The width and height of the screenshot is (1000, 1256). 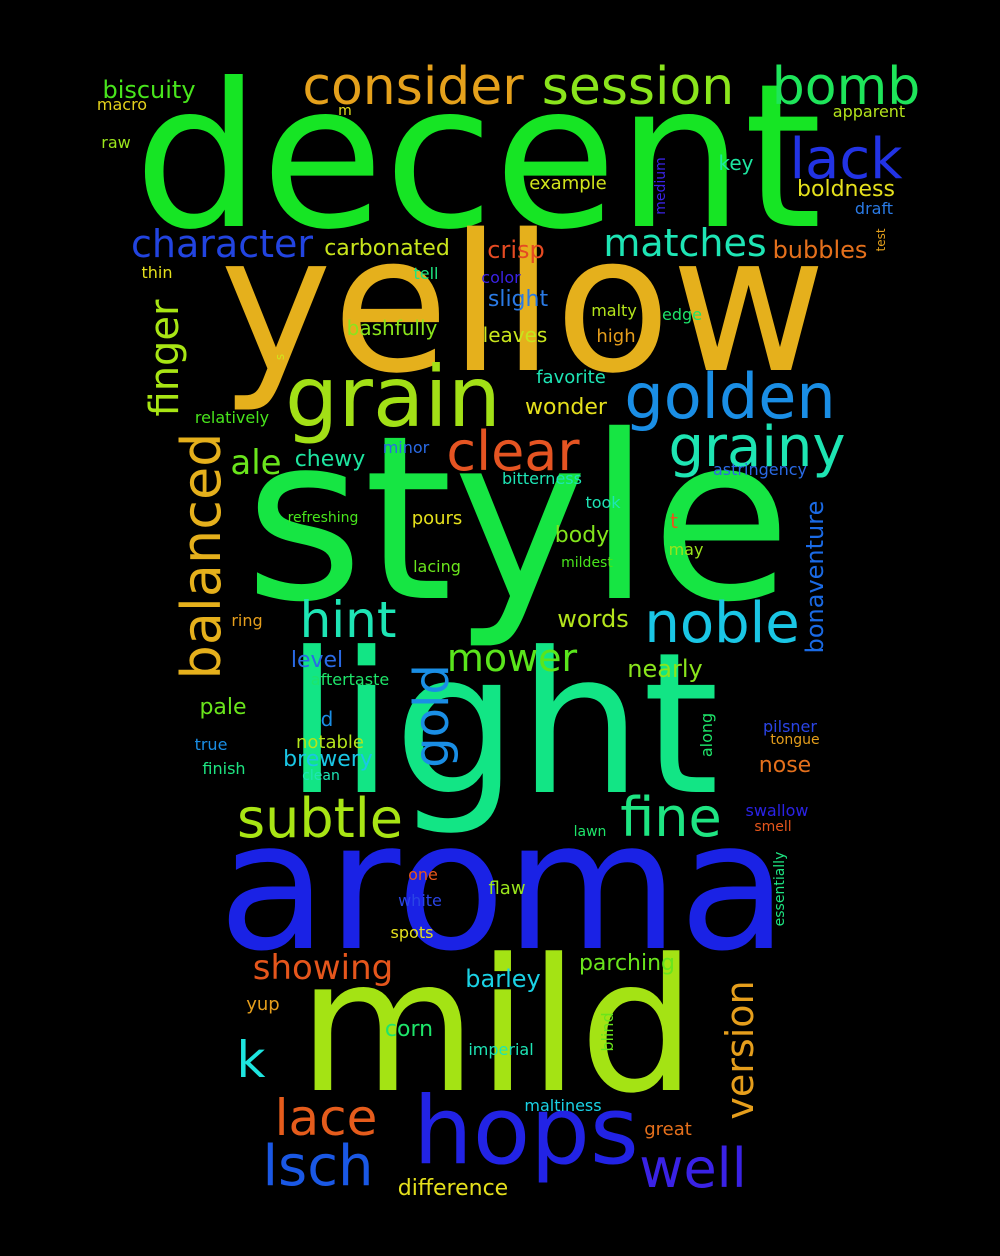 I want to click on word: clean, so click(x=321, y=776).